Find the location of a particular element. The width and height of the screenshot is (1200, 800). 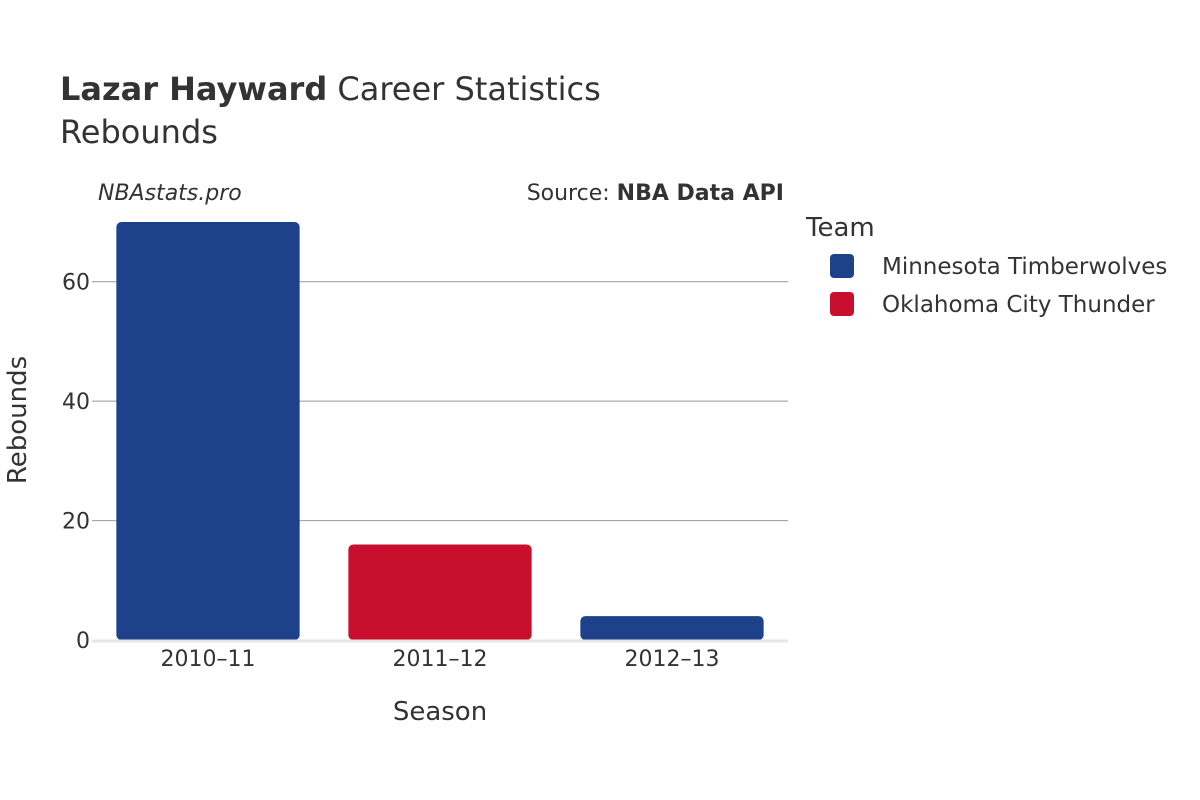

x-tick-label: 2012–13 is located at coordinates (672, 659).